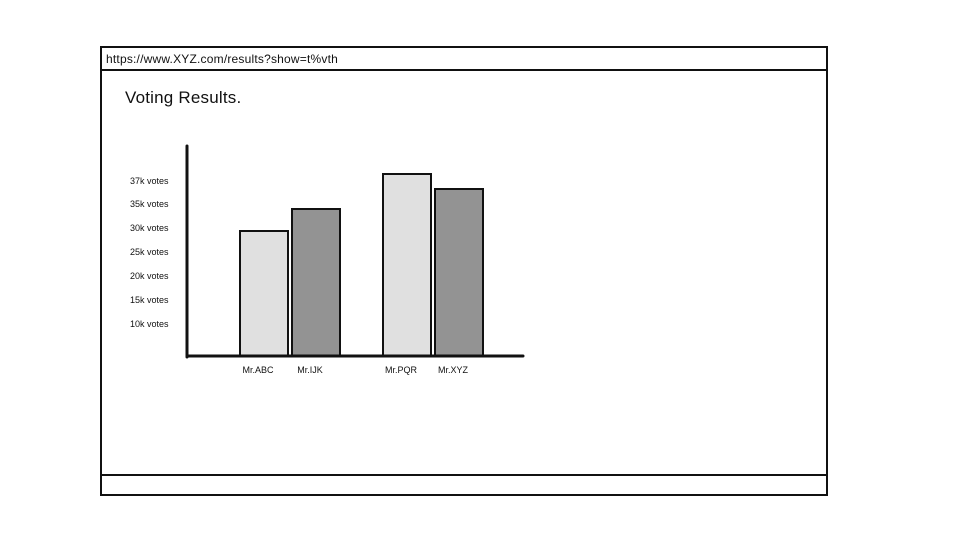 The height and width of the screenshot is (538, 956). Describe the element at coordinates (183, 97) in the screenshot. I see `page-title: Voting Results.` at that location.